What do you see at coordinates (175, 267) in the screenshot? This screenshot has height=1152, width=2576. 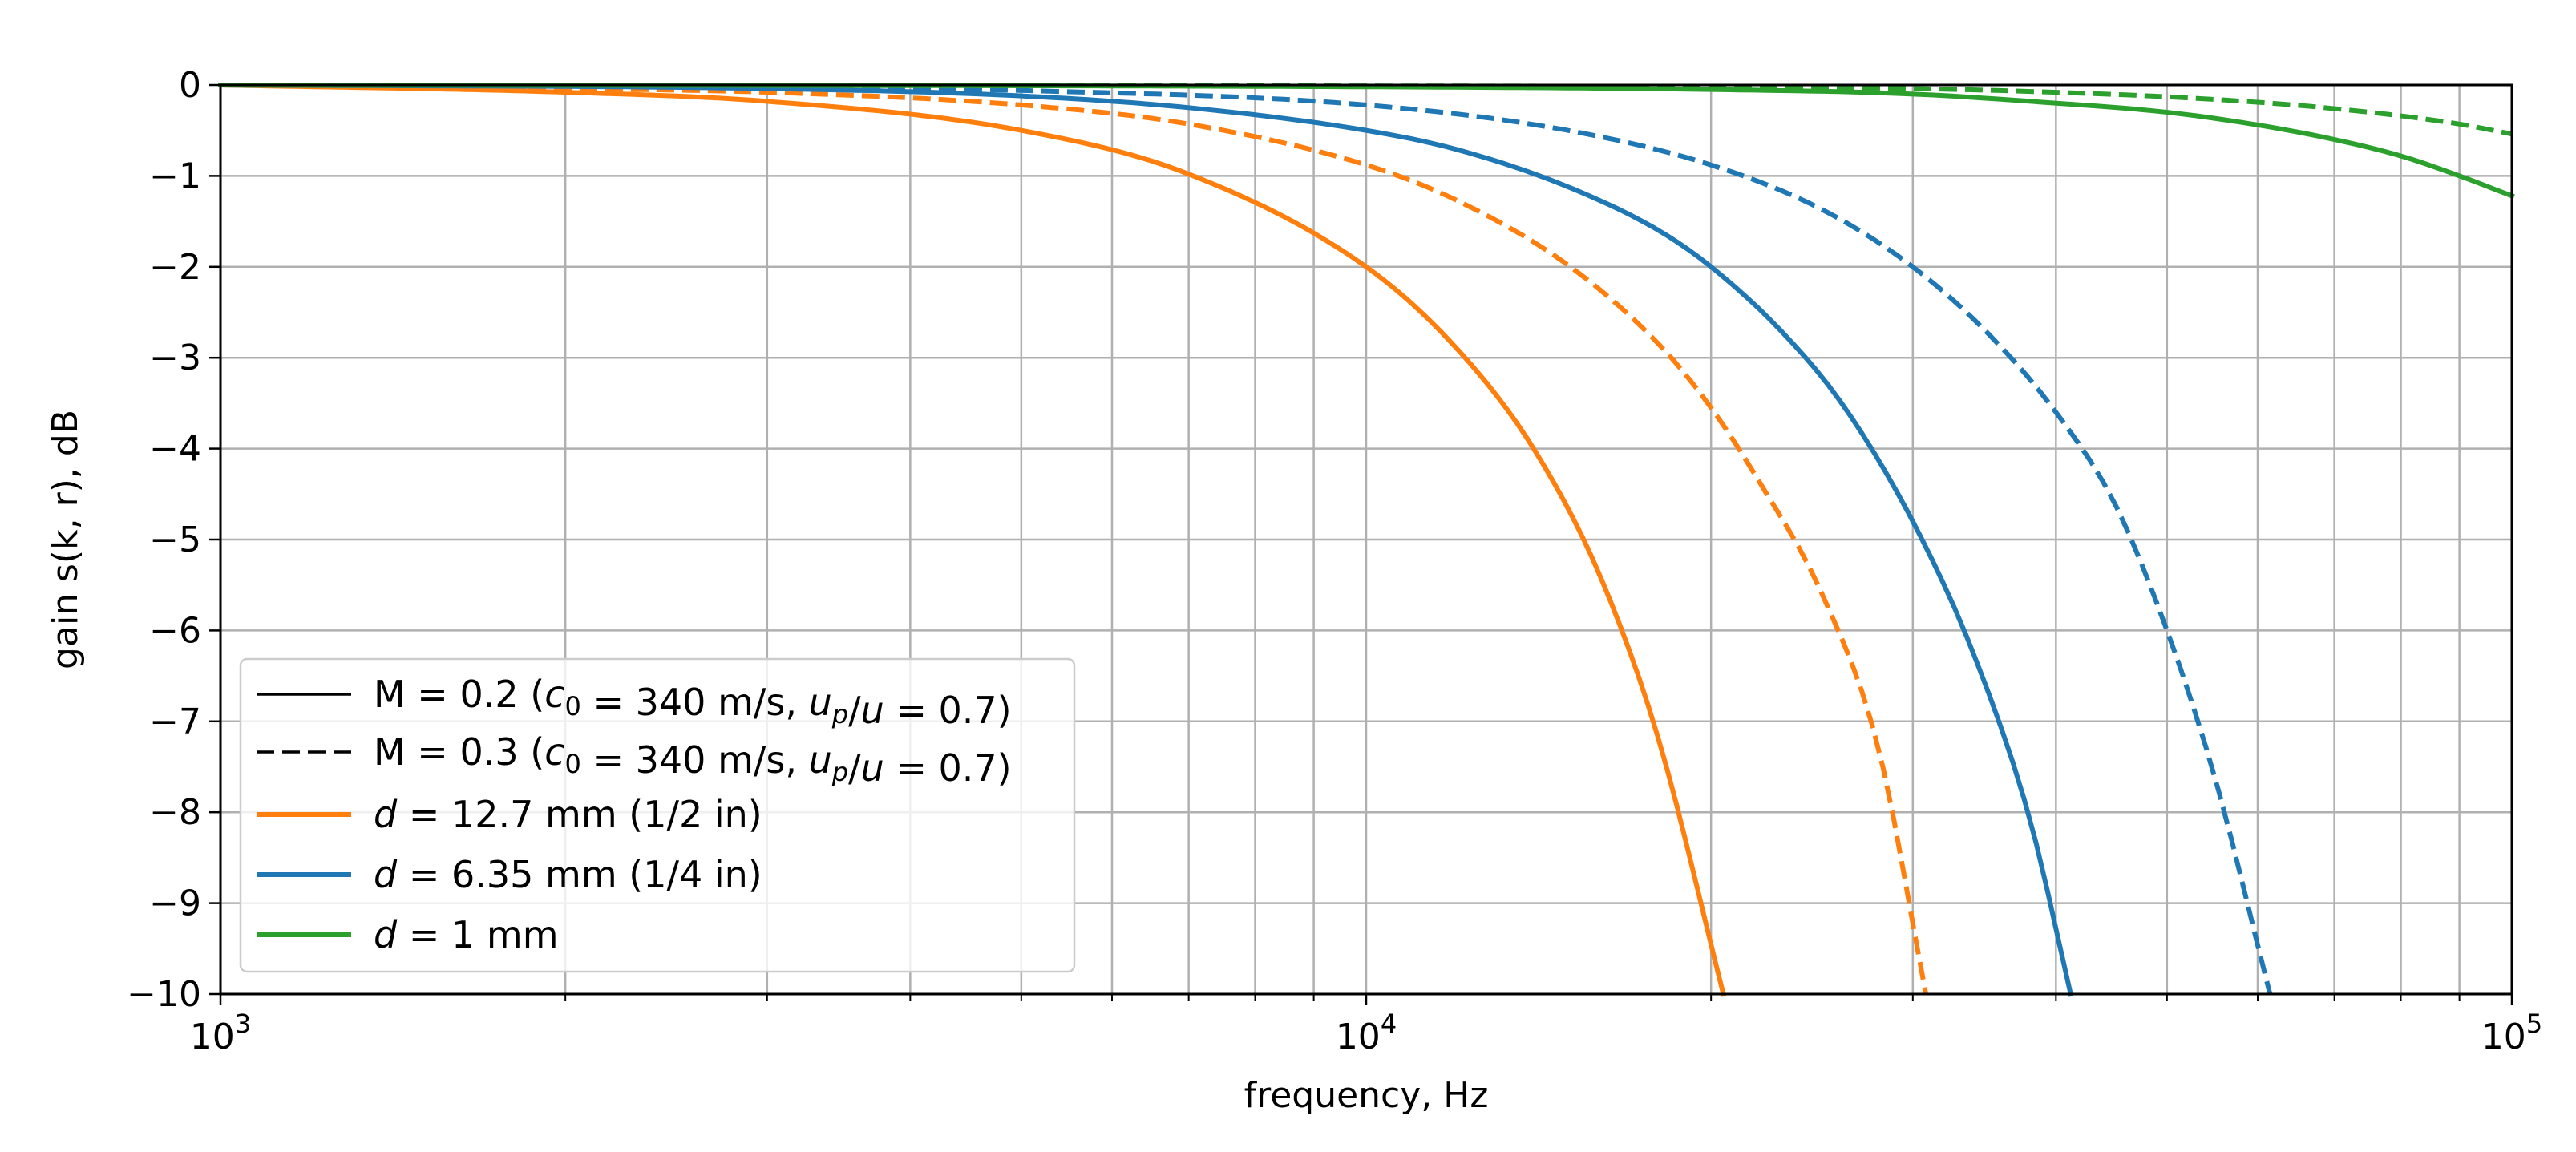 I see `y-tick-label: −2` at bounding box center [175, 267].